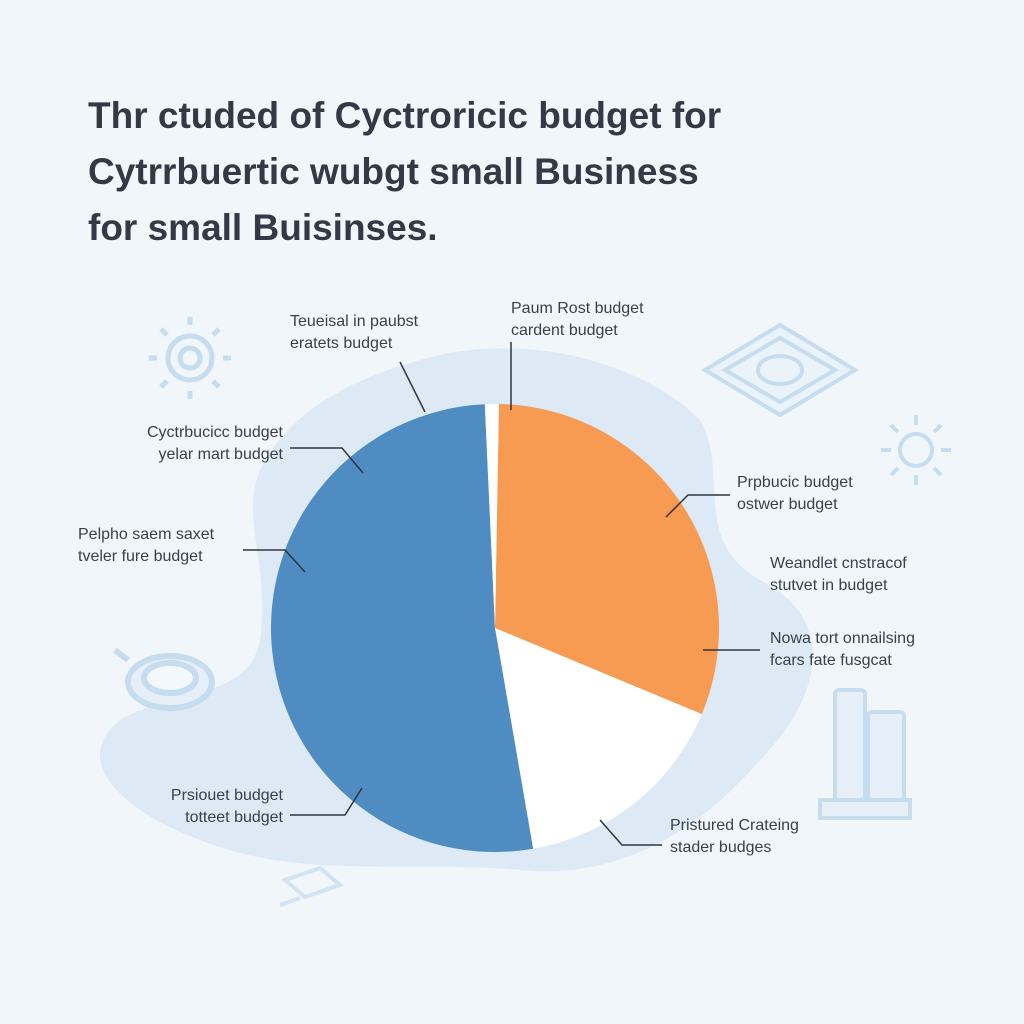 The image size is (1024, 1024). What do you see at coordinates (311, 886) in the screenshot?
I see `card-icon` at bounding box center [311, 886].